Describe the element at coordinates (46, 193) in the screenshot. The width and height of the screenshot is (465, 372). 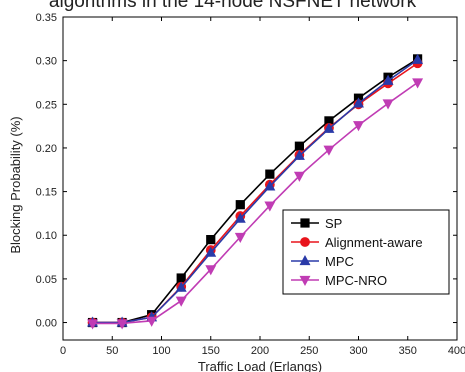
I see `y-tick-label: 0.15` at that location.